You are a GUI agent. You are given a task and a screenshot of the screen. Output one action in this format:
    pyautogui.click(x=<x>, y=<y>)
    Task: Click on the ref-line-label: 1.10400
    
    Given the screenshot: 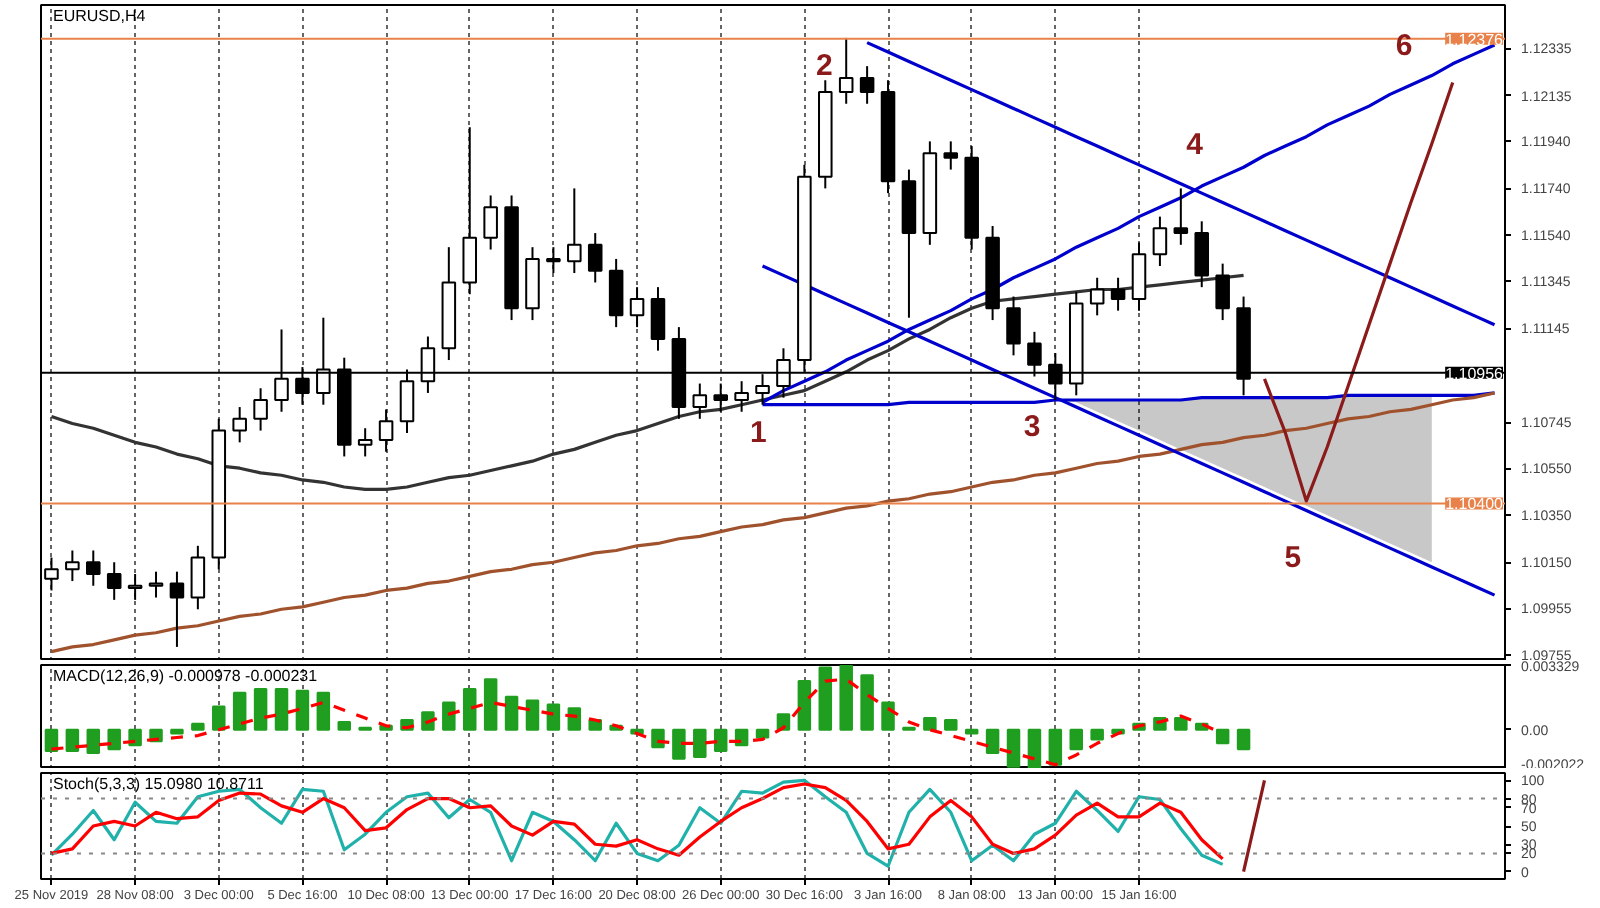 What is the action you would take?
    pyautogui.click(x=1475, y=504)
    